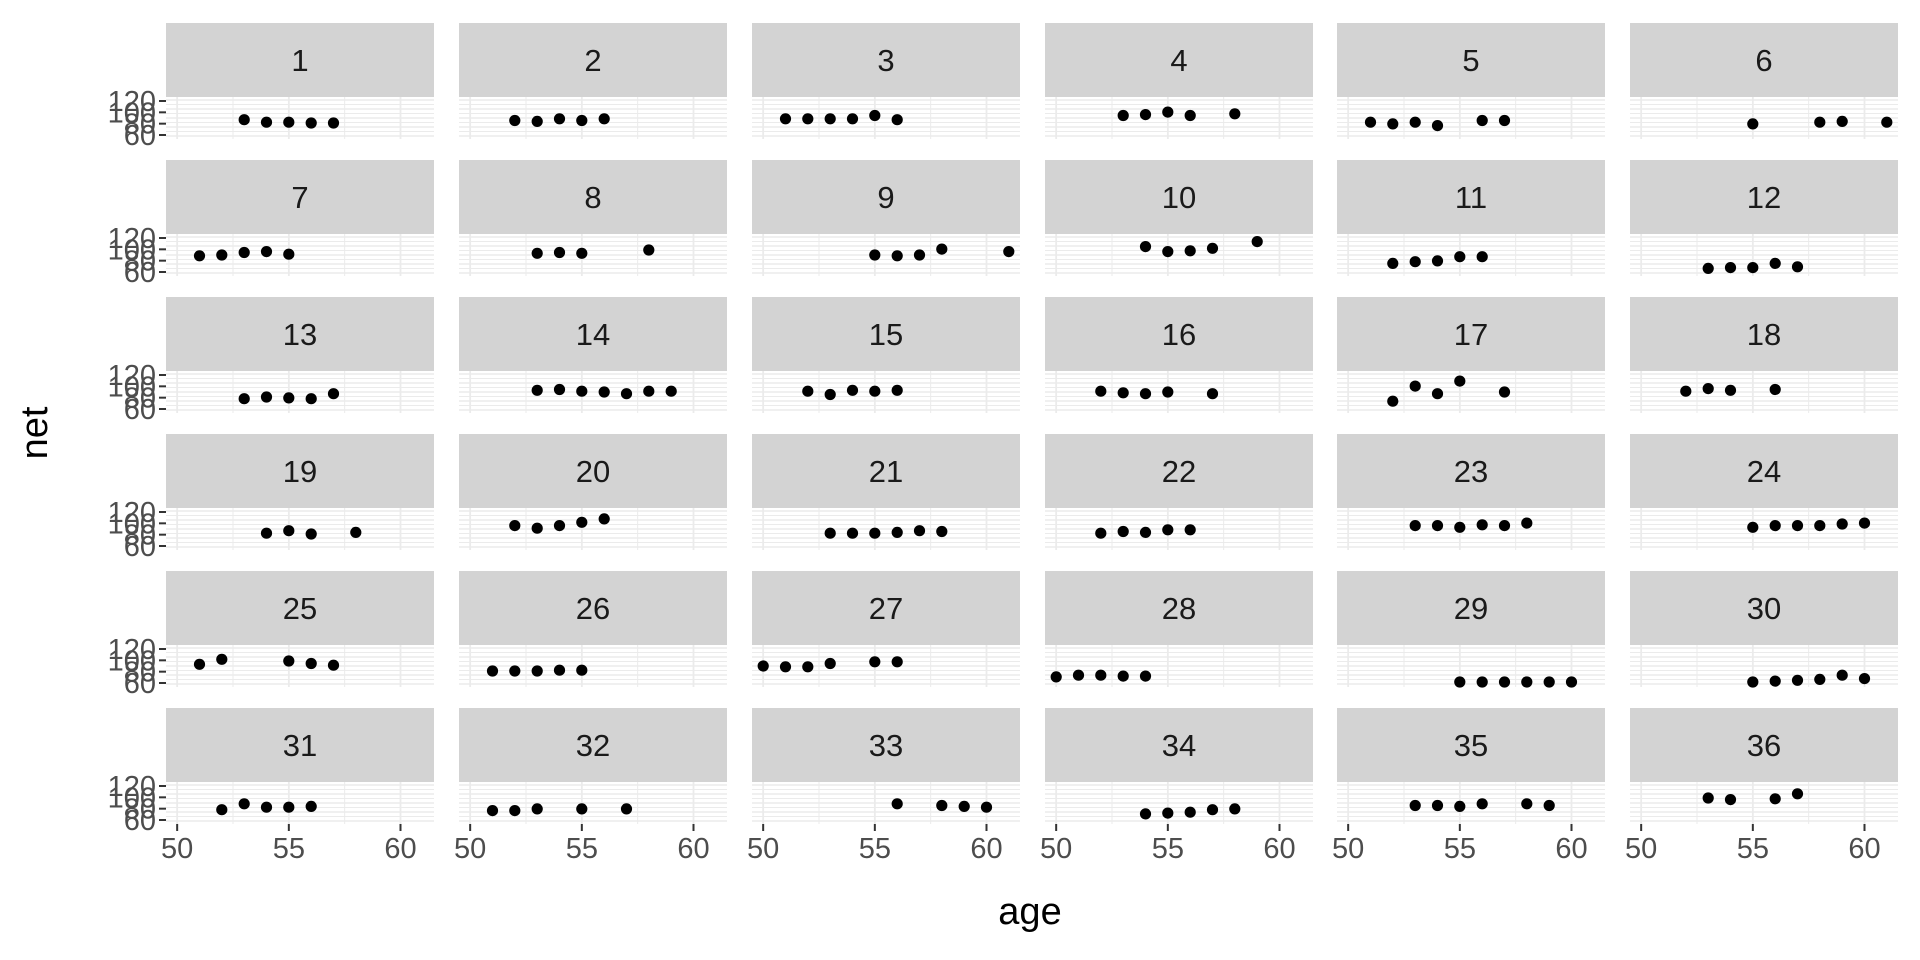 This screenshot has width=1920, height=960. I want to click on facet-strip-label: 19, so click(300, 471).